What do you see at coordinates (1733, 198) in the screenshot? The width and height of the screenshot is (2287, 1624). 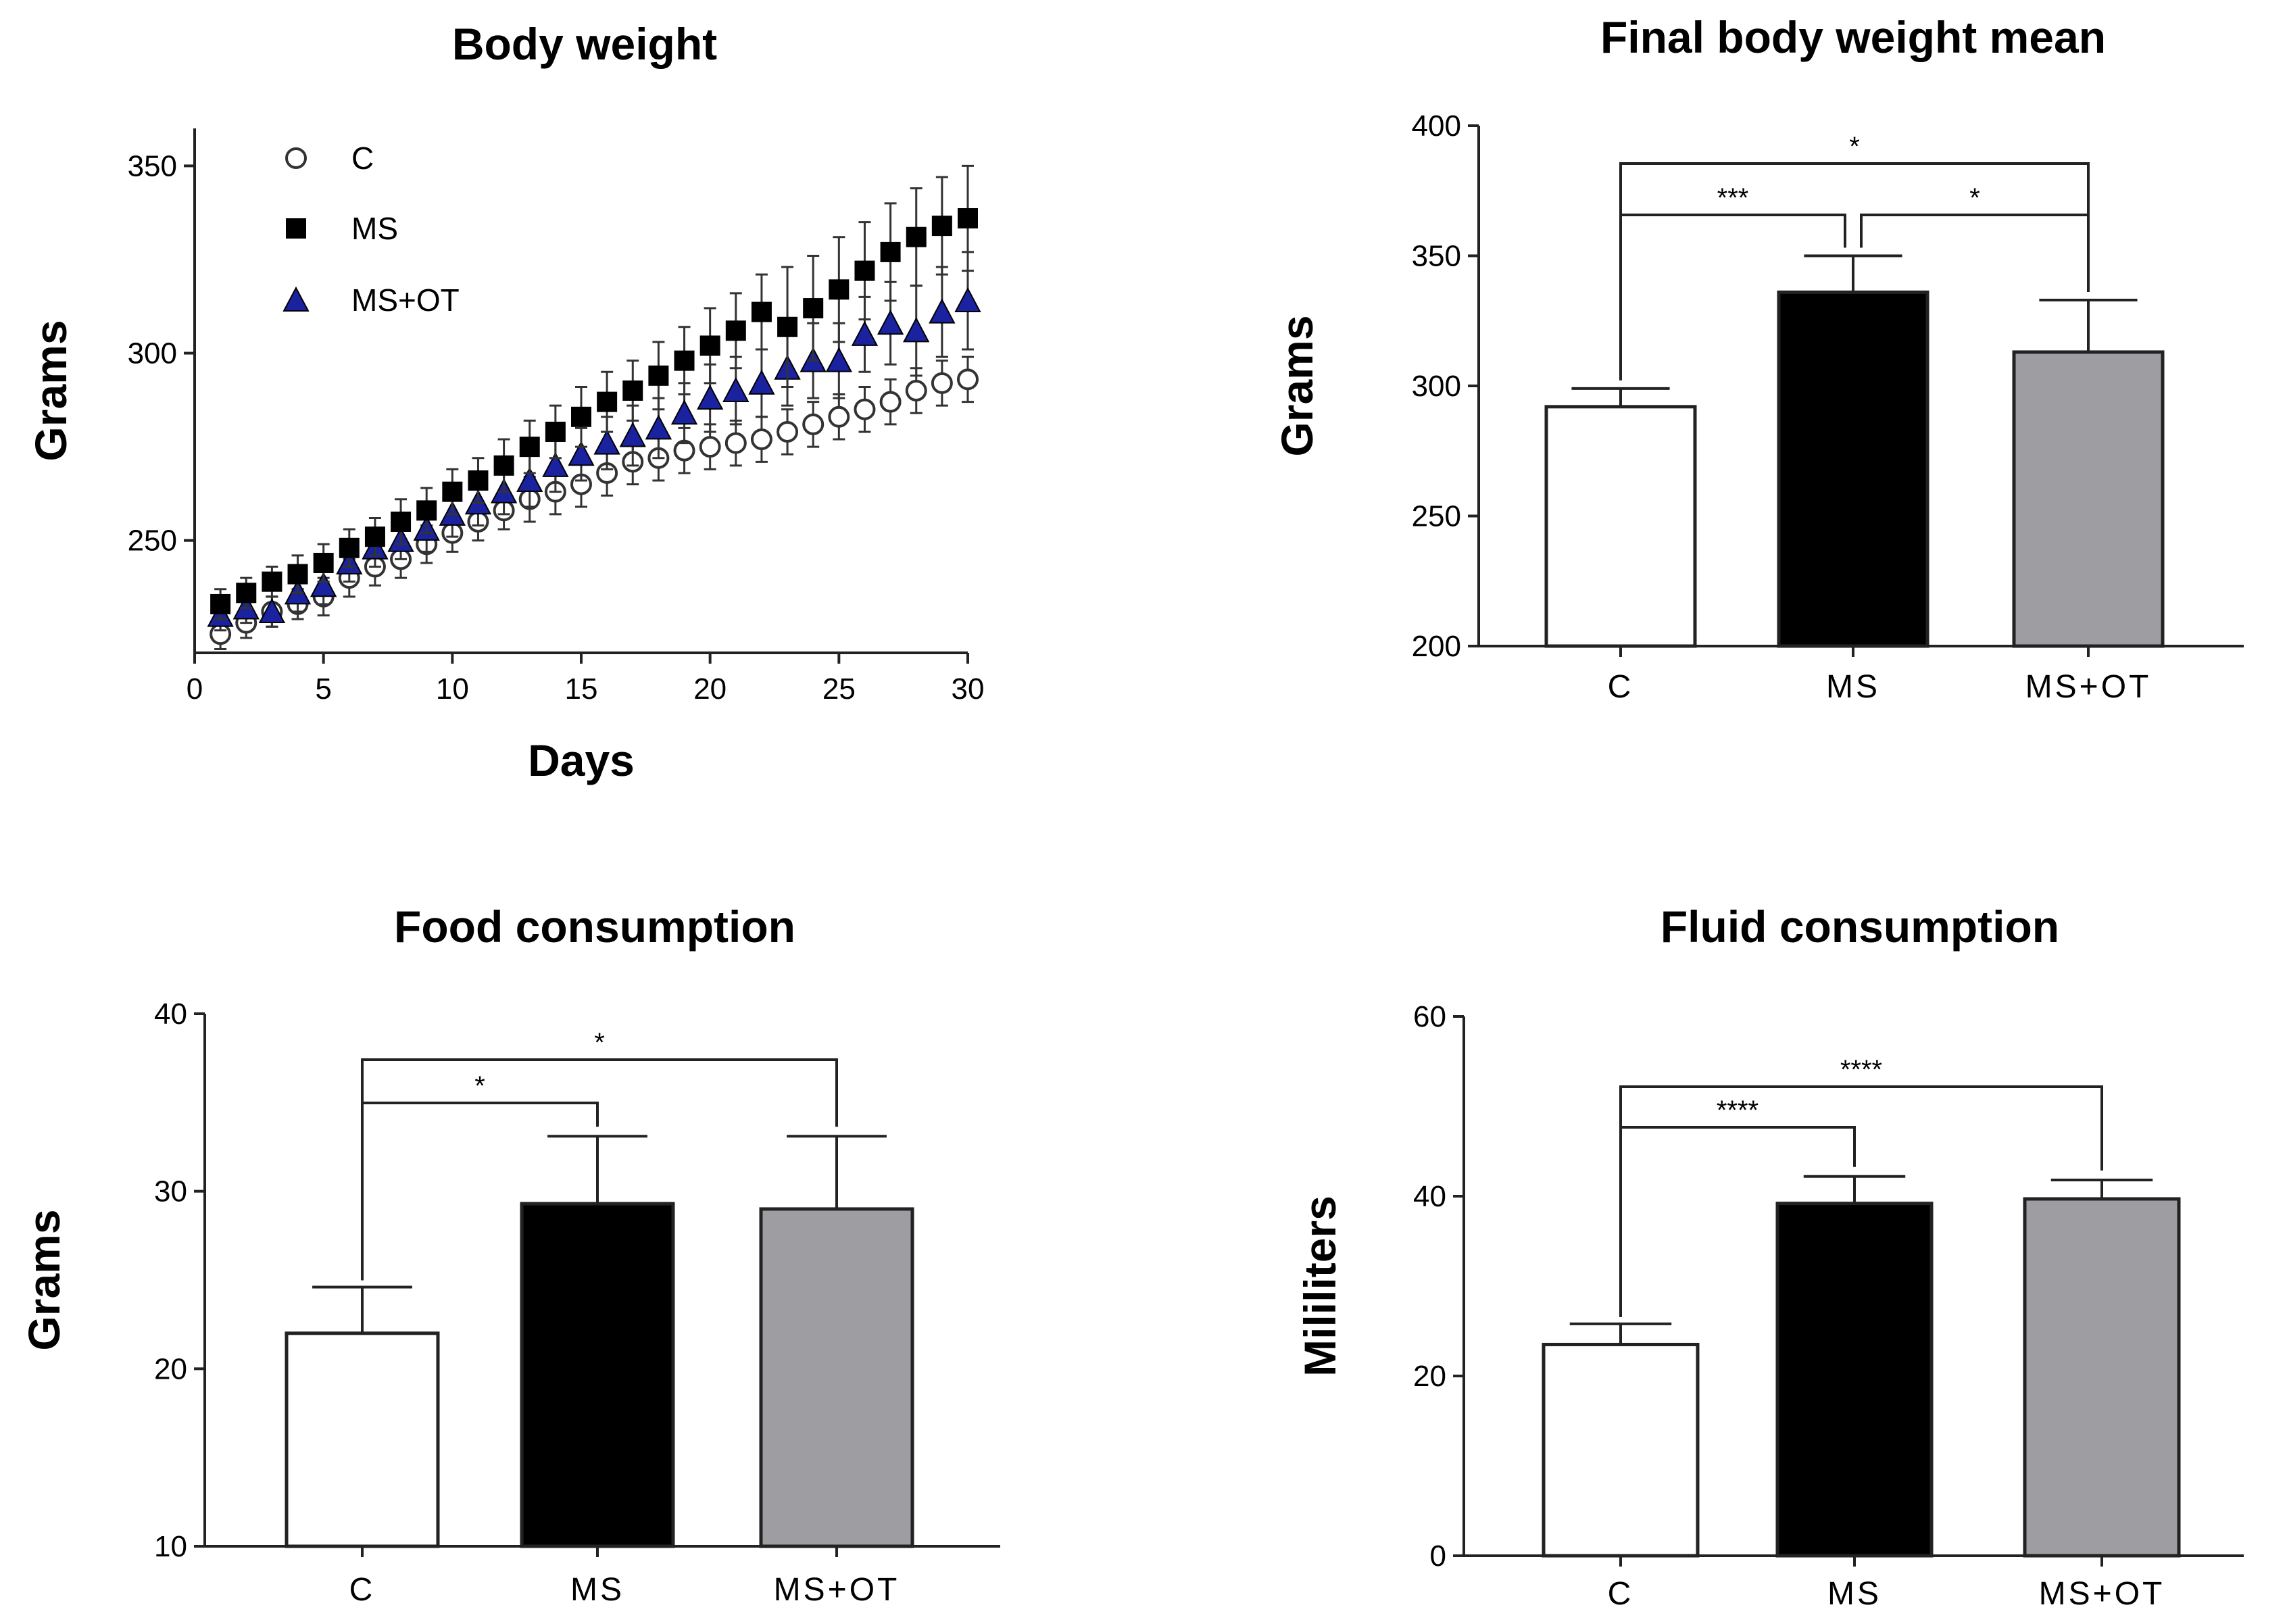 I see `significance-label: ***` at bounding box center [1733, 198].